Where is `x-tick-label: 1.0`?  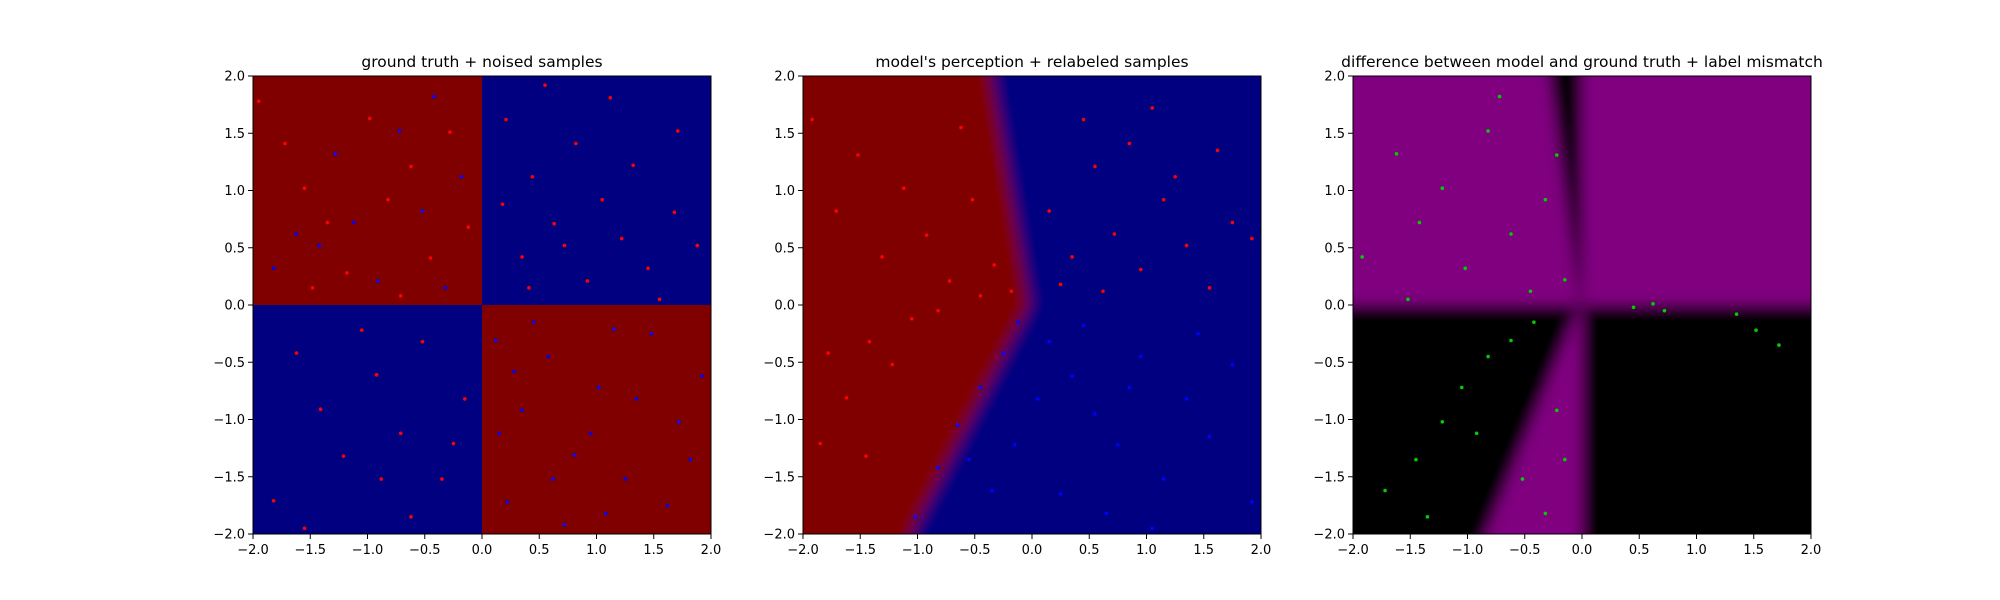 x-tick-label: 1.0 is located at coordinates (1146, 550).